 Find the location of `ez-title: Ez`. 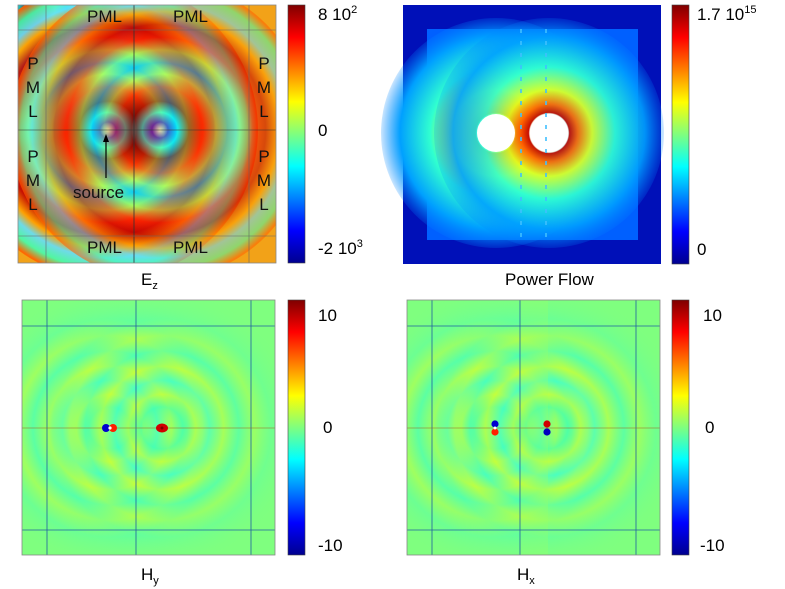

ez-title: Ez is located at coordinates (149, 281).